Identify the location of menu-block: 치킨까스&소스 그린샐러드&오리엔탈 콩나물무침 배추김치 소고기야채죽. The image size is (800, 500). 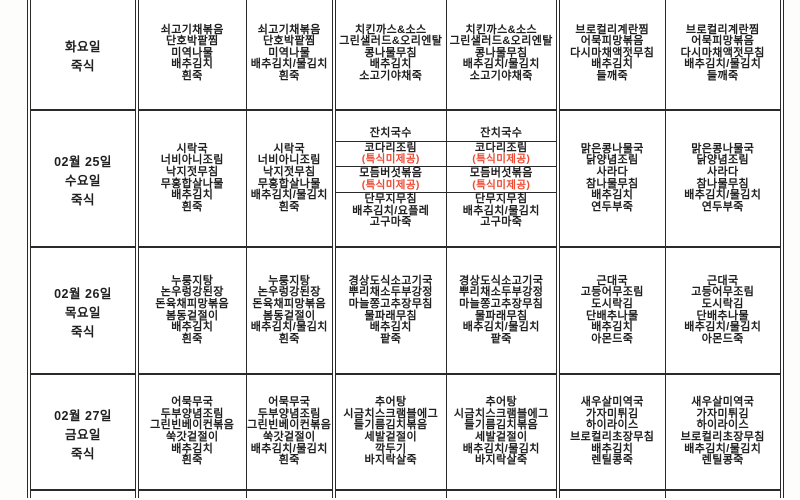
(391, 54).